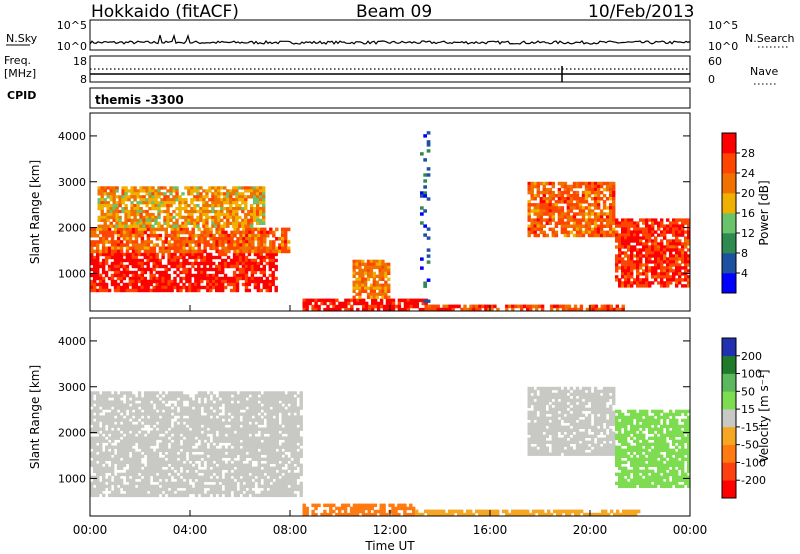  What do you see at coordinates (422, 259) in the screenshot?
I see `heatmap-cell-r8` at bounding box center [422, 259].